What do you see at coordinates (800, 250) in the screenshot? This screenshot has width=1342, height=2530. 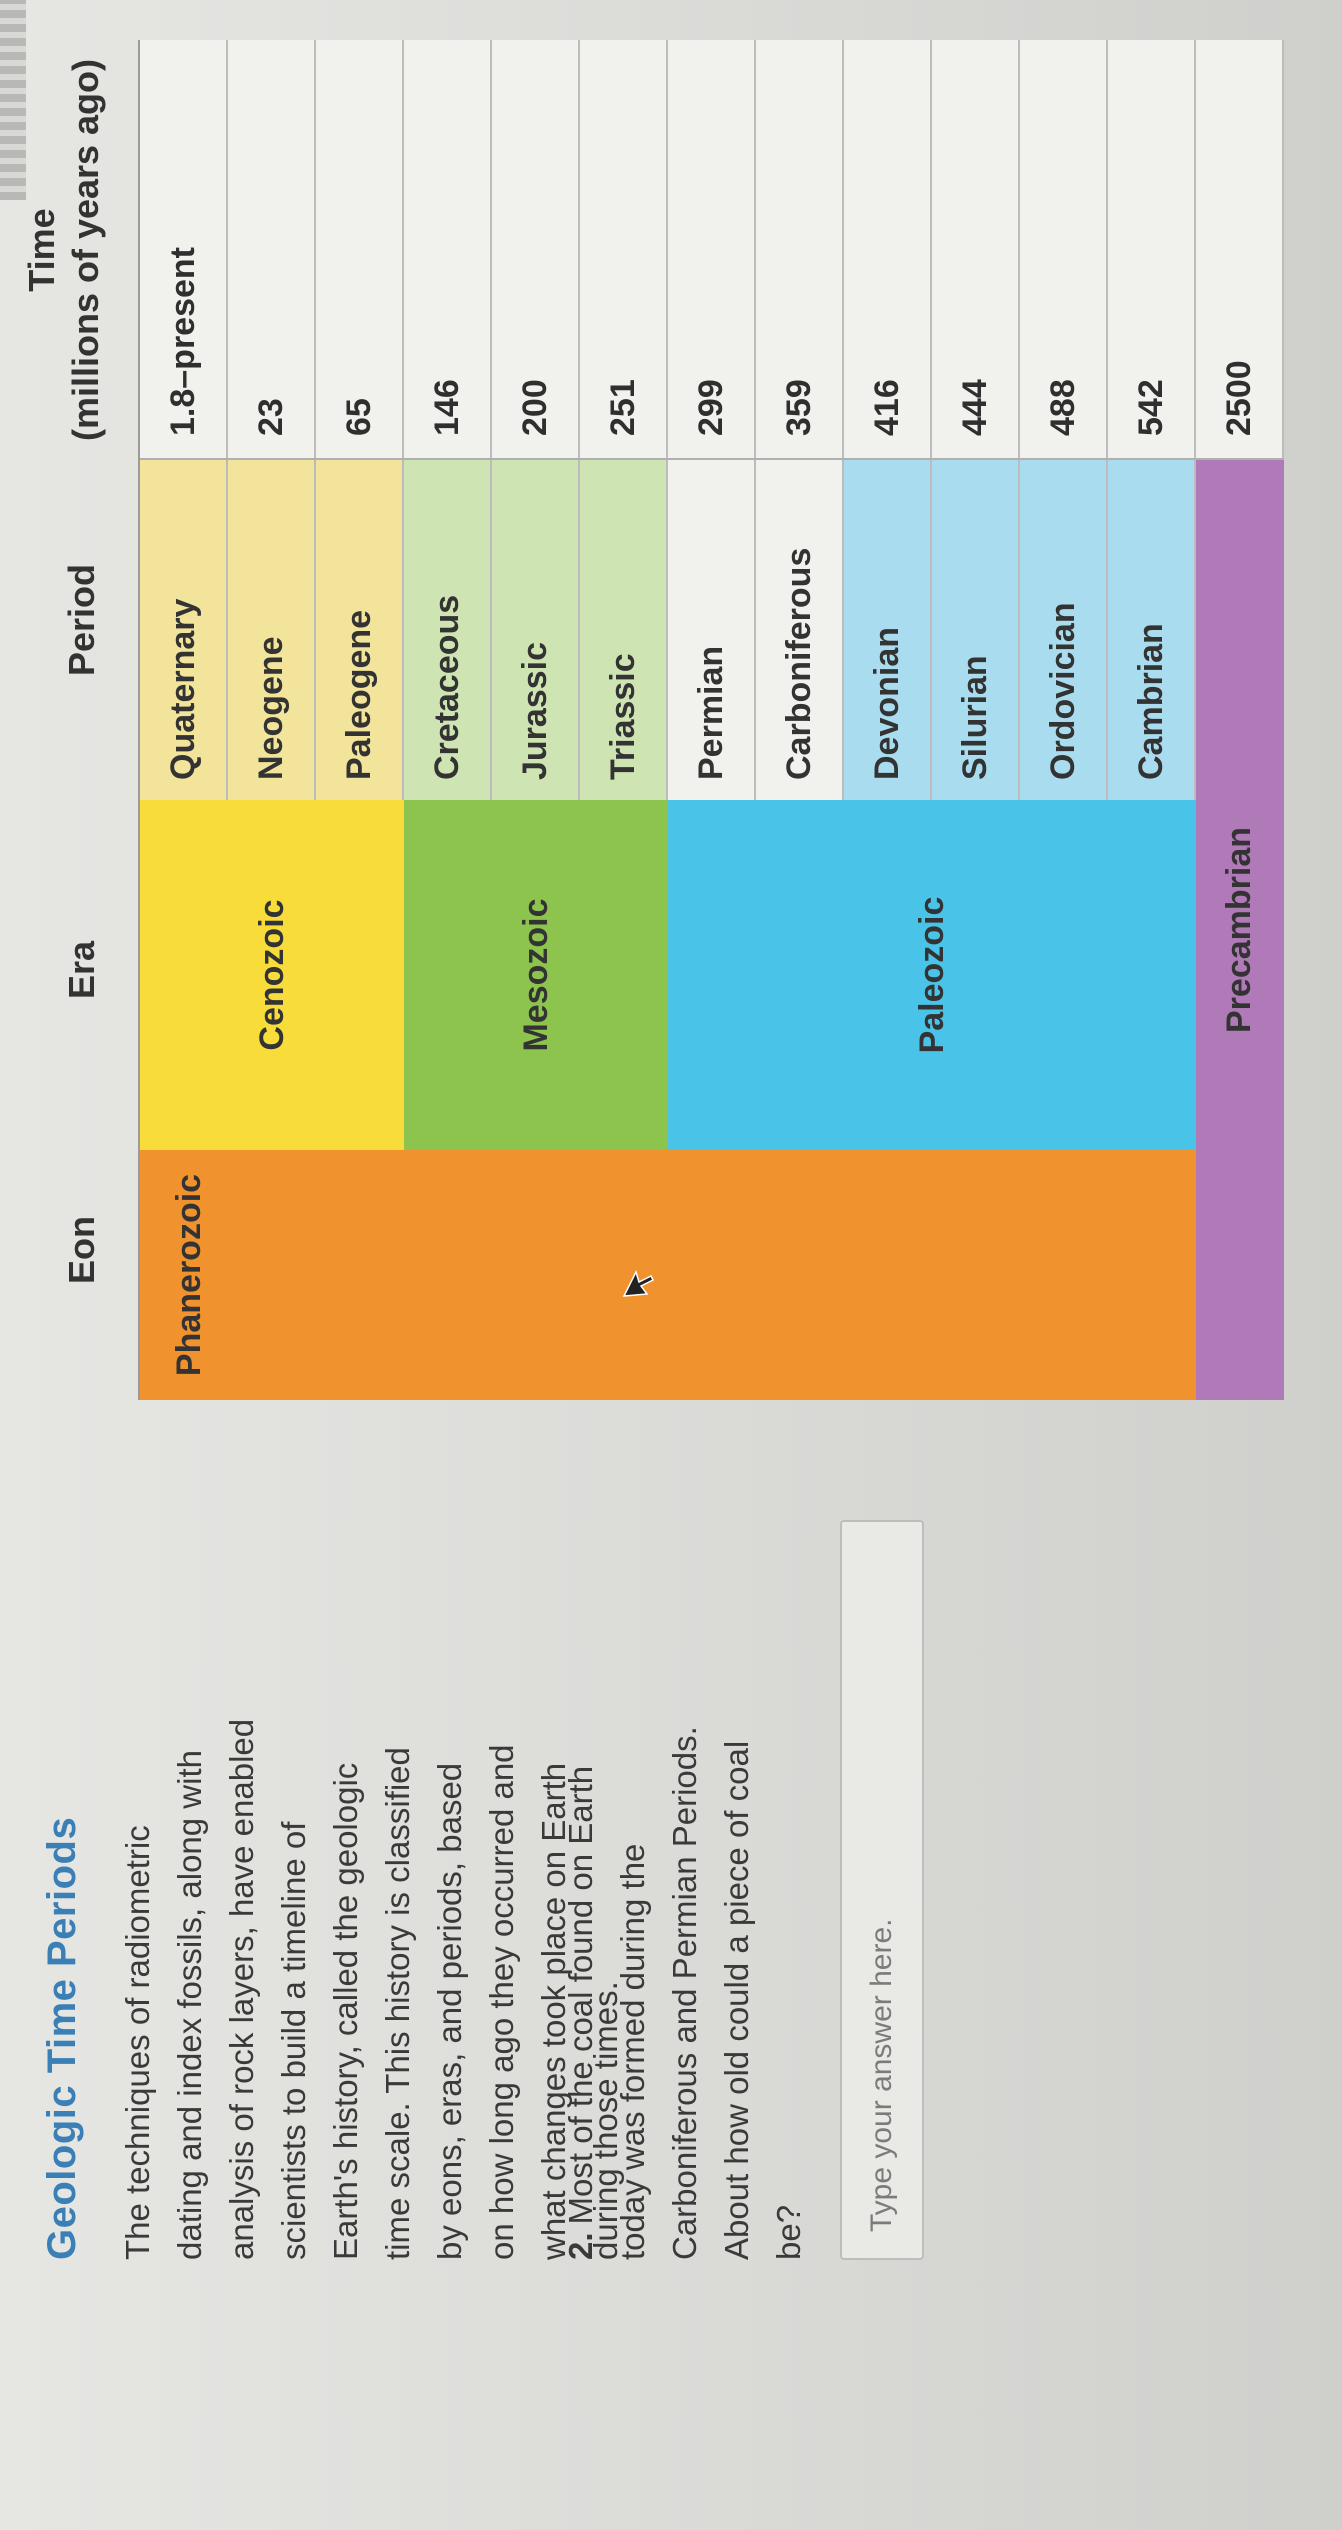 I see `time-cell: 359` at bounding box center [800, 250].